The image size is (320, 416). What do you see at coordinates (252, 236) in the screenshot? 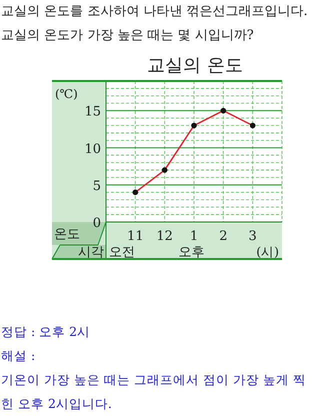
I see `x-tick-label: 3` at bounding box center [252, 236].